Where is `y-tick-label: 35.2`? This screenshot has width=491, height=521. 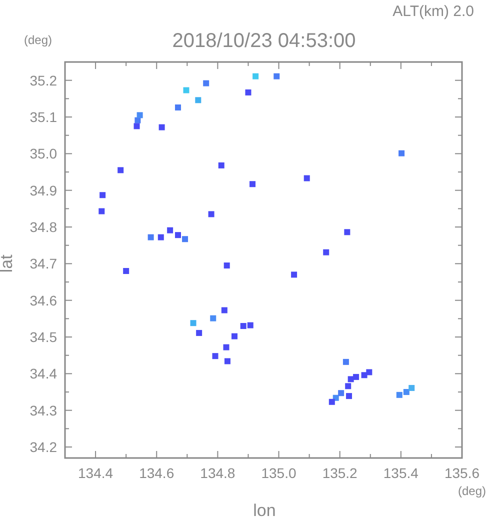 y-tick-label: 35.2 is located at coordinates (44, 80).